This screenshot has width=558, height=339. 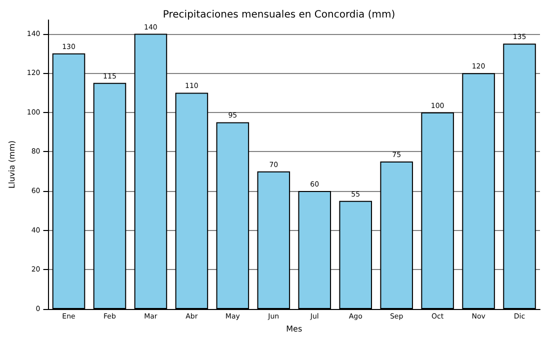 I want to click on chart-title: Precipitaciones mensuales en Concordia (mm), so click(x=279, y=15).